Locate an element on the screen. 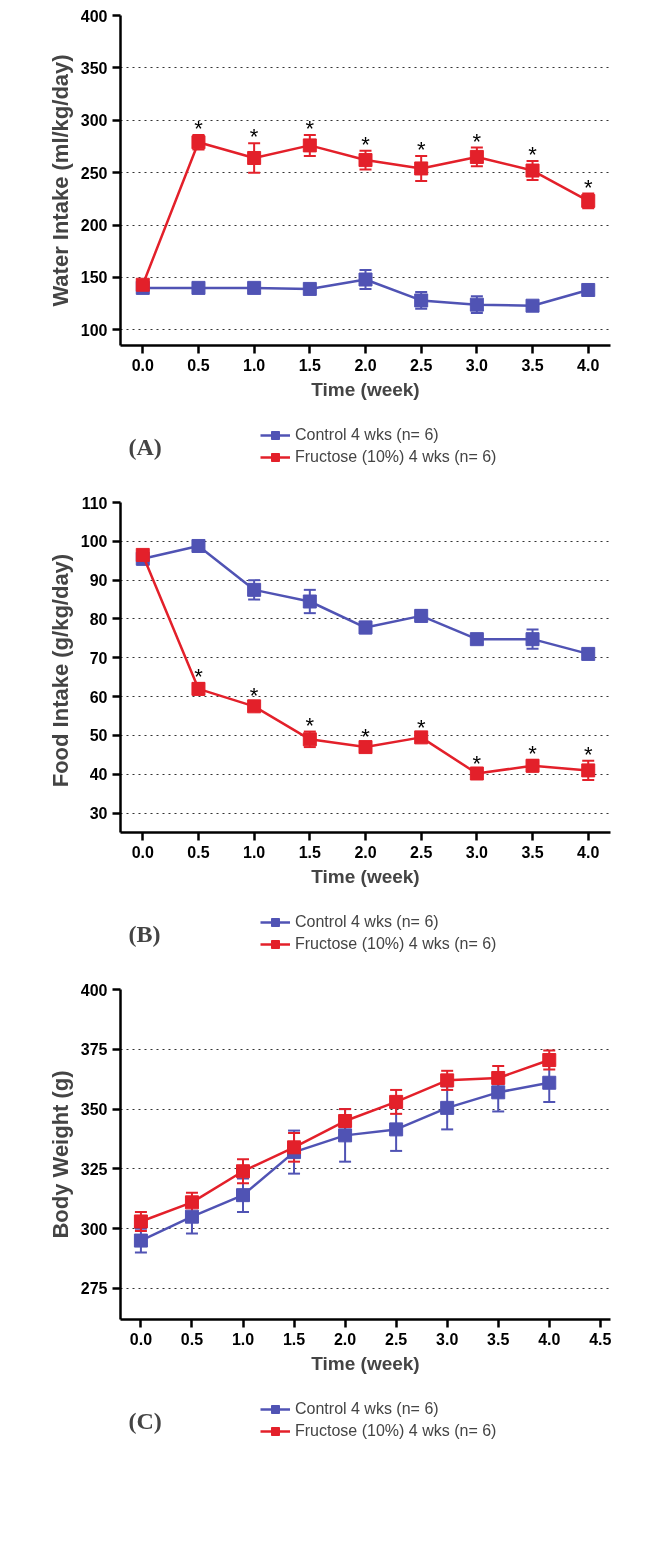 Image resolution: width=665 pixels, height=1561 pixels. y-axis-title: Water Intake (ml/kg/day) is located at coordinates (60, 180).